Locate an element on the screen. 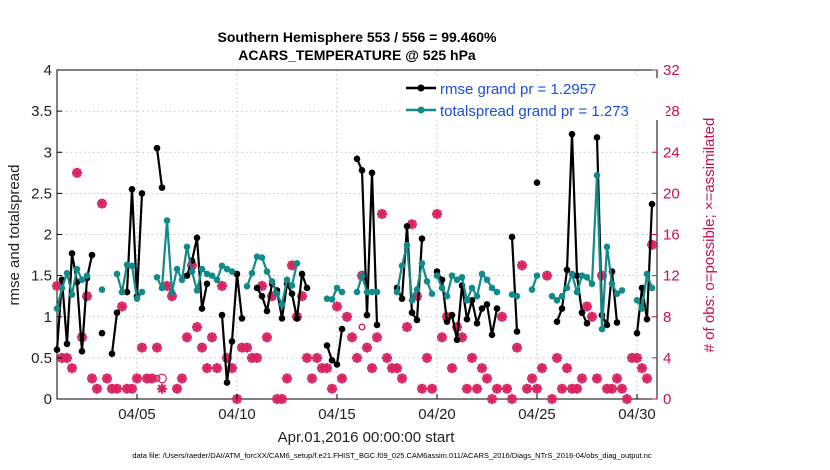  y-tick-label-left: 2 is located at coordinates (48, 235).